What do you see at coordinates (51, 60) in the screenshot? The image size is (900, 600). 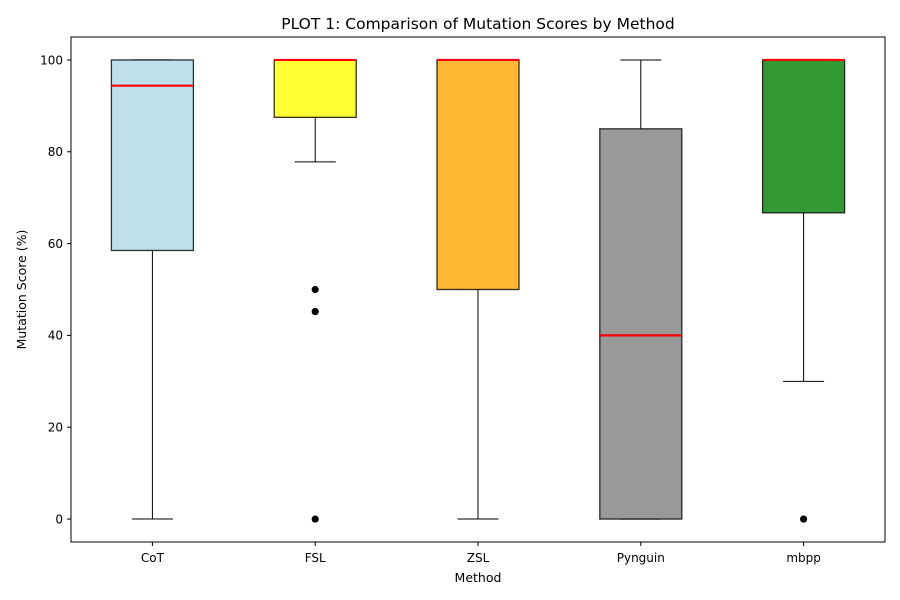 I see `y-tick-label-100: 100` at bounding box center [51, 60].